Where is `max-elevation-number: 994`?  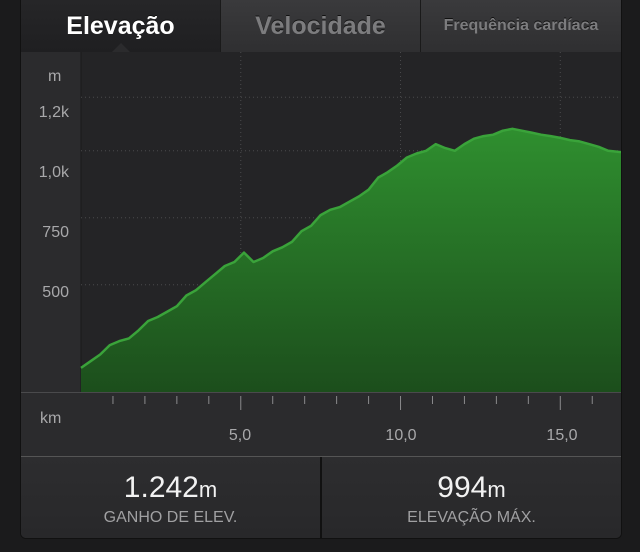 max-elevation-number: 994 is located at coordinates (462, 487).